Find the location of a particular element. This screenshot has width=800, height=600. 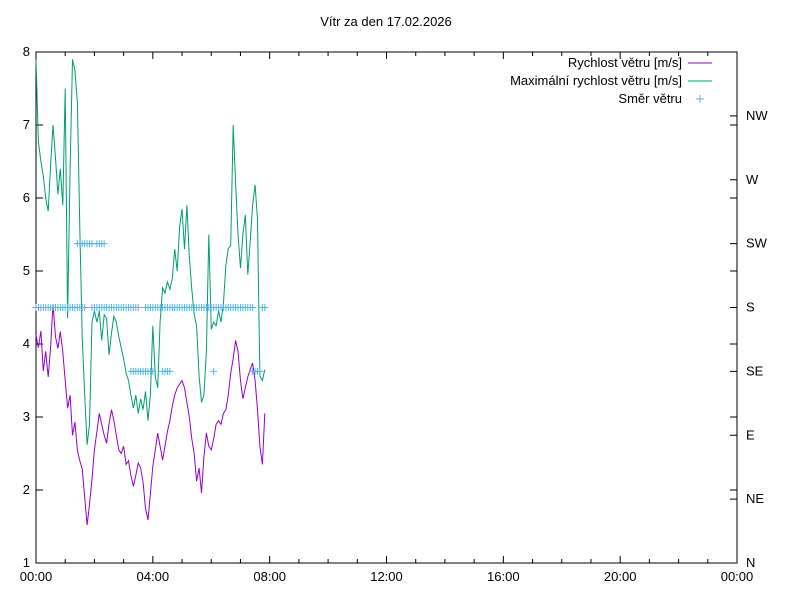

x-axis-tick-label: 04:00 is located at coordinates (153, 576).